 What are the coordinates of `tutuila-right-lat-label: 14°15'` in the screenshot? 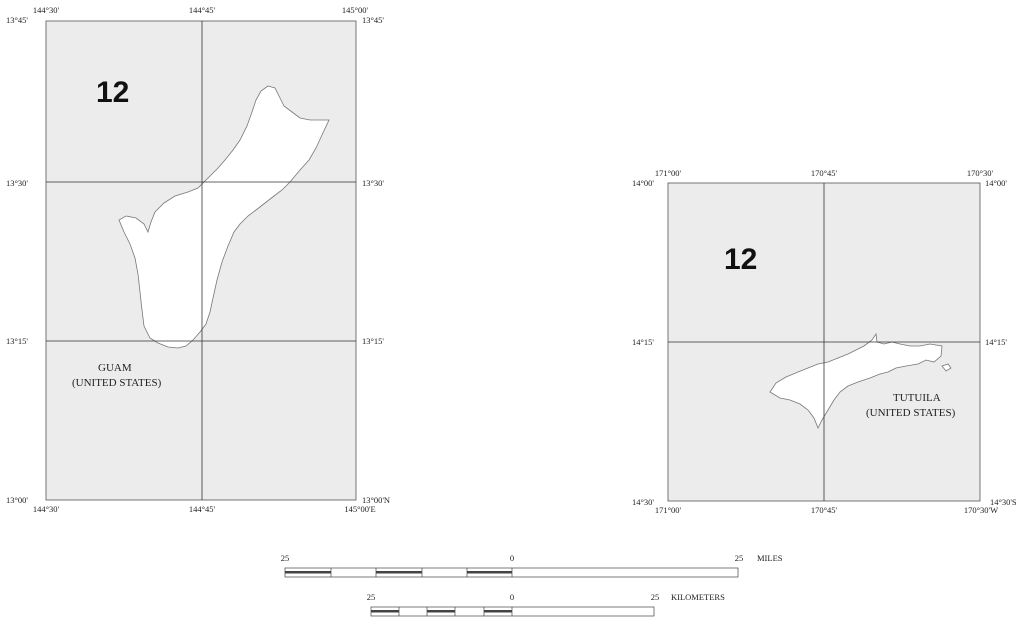 It's located at (996, 342).